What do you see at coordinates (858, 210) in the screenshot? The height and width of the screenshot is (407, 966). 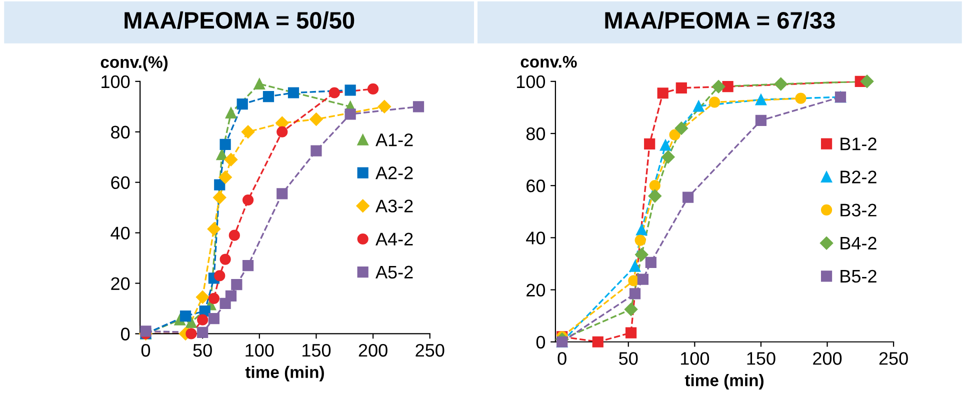 I see `legend-label: B3-2` at bounding box center [858, 210].